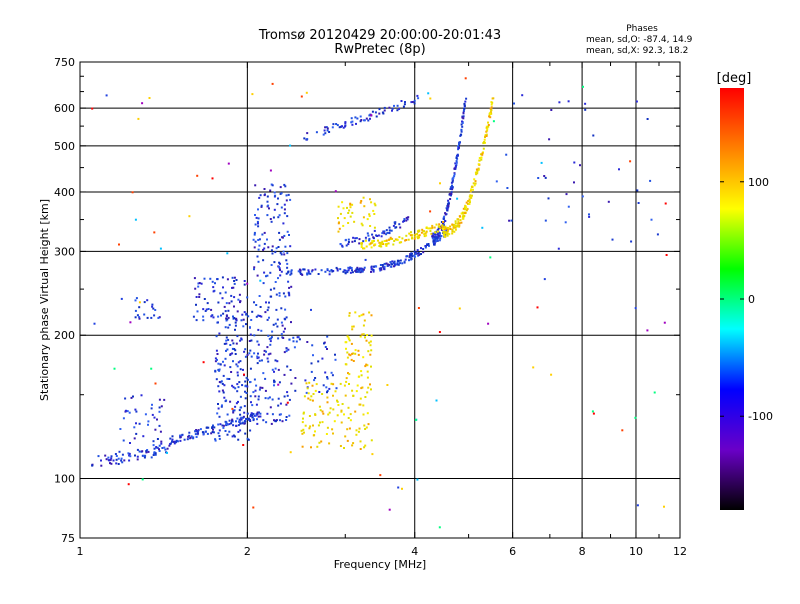  I want to click on x-axis-label: Frequency [MHz], so click(380, 564).